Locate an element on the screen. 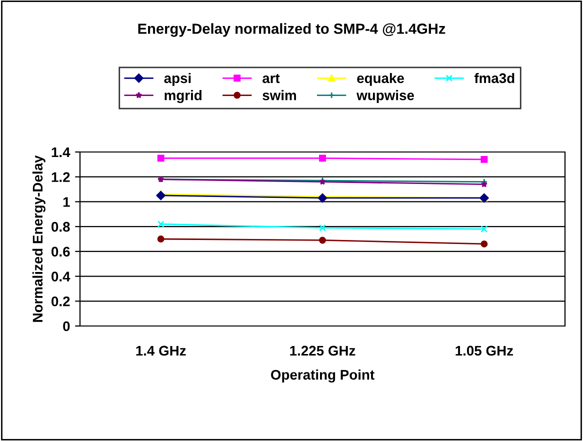  chart-title: Energy-Delay normalized to SMP-4 @1.4GHz is located at coordinates (292, 30).